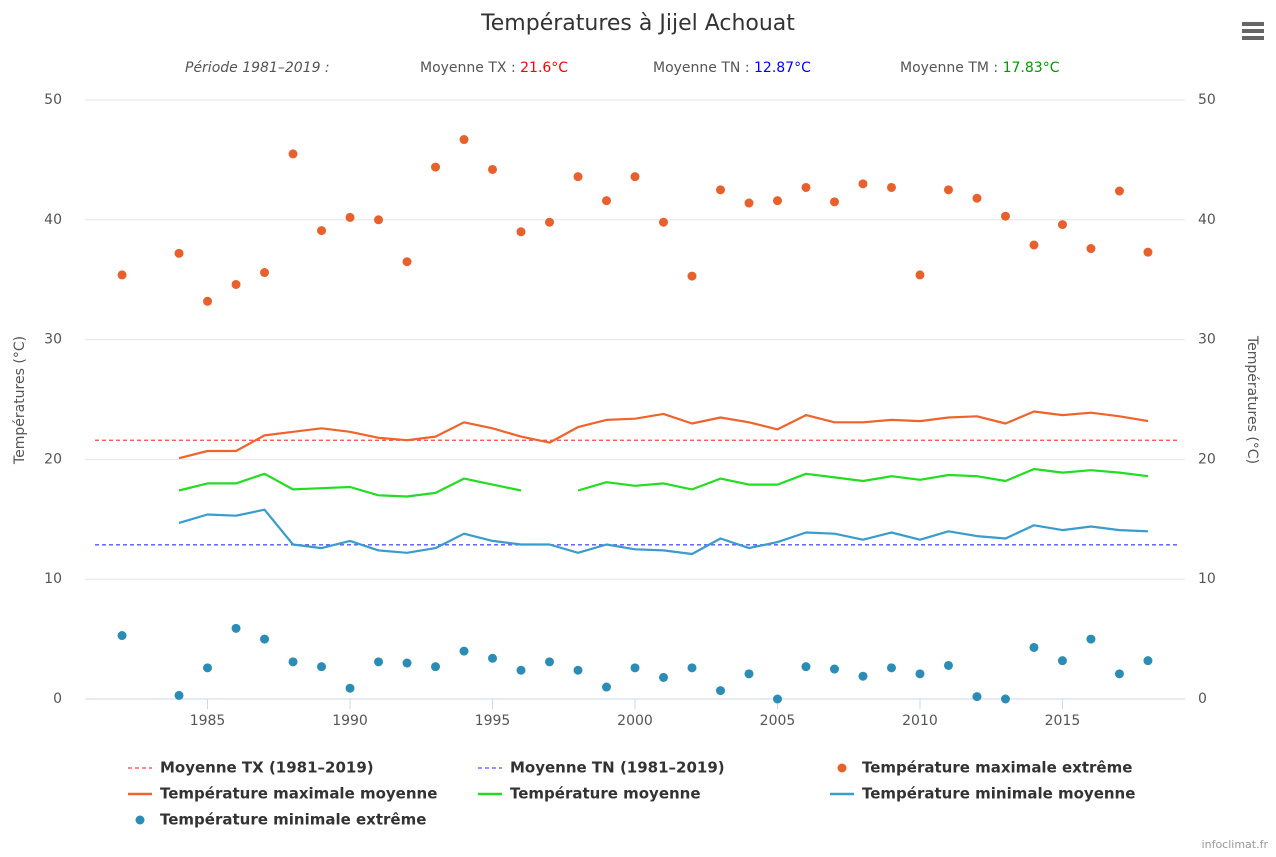  What do you see at coordinates (350, 721) in the screenshot?
I see `x-tick-label: 1990` at bounding box center [350, 721].